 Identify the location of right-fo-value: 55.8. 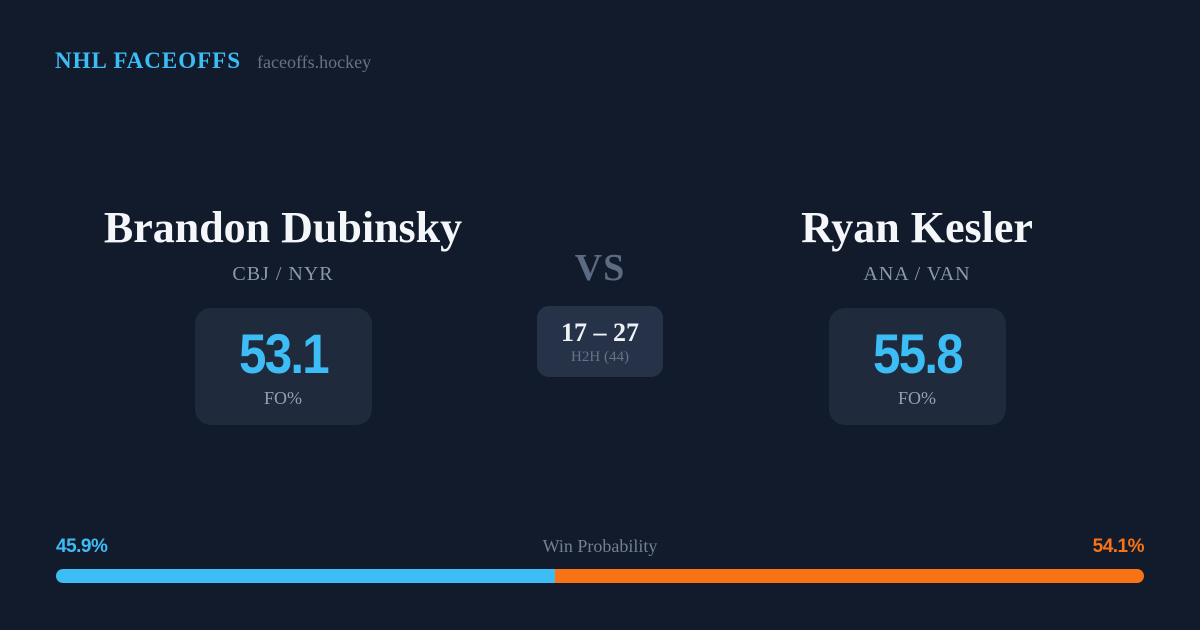
(918, 353).